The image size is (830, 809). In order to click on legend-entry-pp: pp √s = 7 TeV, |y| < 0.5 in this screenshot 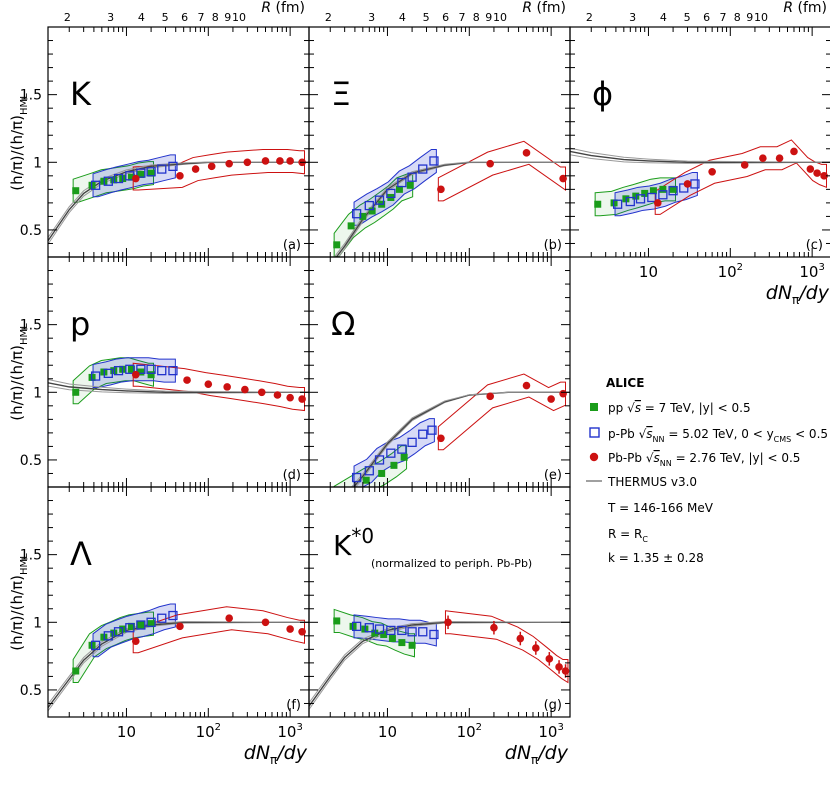, I will do `click(679, 408)`.